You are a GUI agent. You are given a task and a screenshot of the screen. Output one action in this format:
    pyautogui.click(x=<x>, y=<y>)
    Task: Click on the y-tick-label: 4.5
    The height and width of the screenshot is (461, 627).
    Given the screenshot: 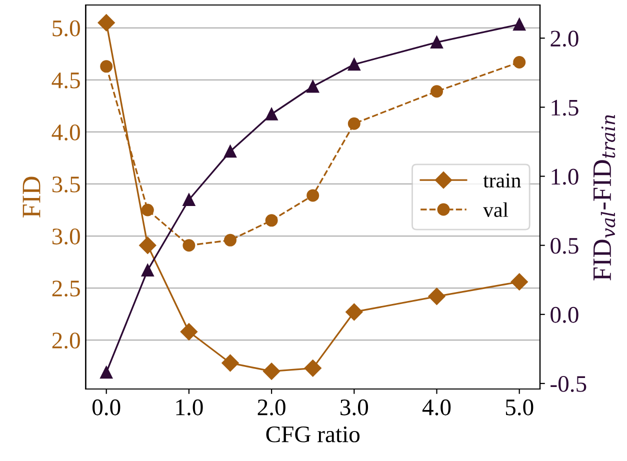 What is the action you would take?
    pyautogui.click(x=66, y=80)
    